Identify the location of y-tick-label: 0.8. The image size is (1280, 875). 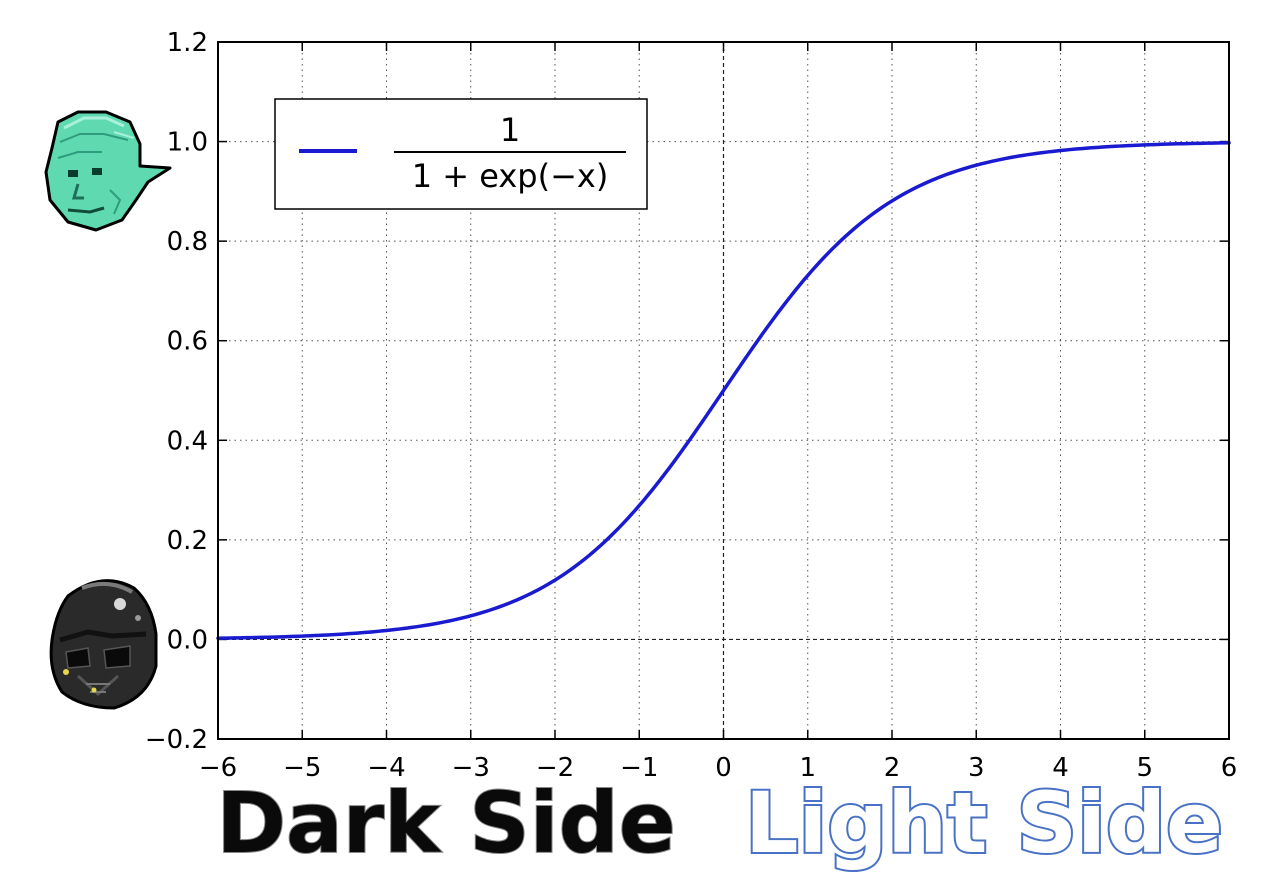
(187, 242).